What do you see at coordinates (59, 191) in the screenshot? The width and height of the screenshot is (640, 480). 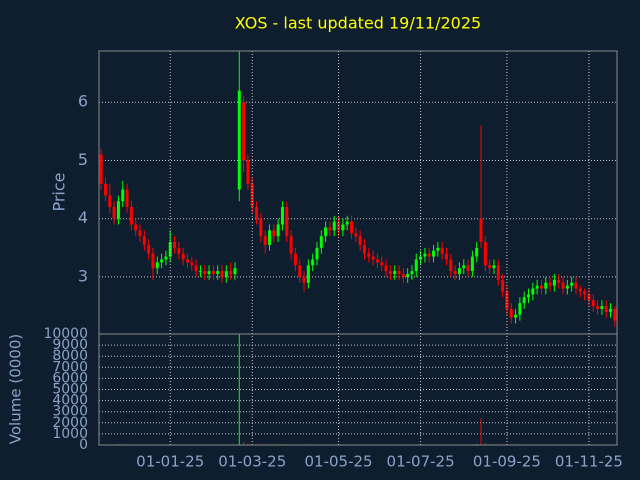 I see `y-axis-label: Price` at bounding box center [59, 191].